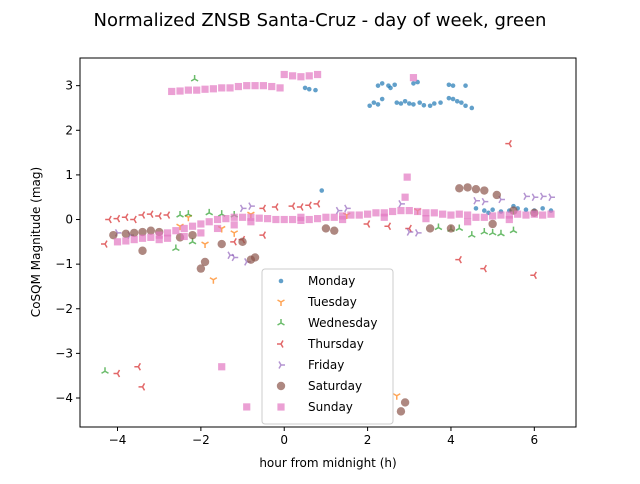 This screenshot has height=484, width=640. Describe the element at coordinates (326, 365) in the screenshot. I see `legend-label-friday: Friday` at that location.